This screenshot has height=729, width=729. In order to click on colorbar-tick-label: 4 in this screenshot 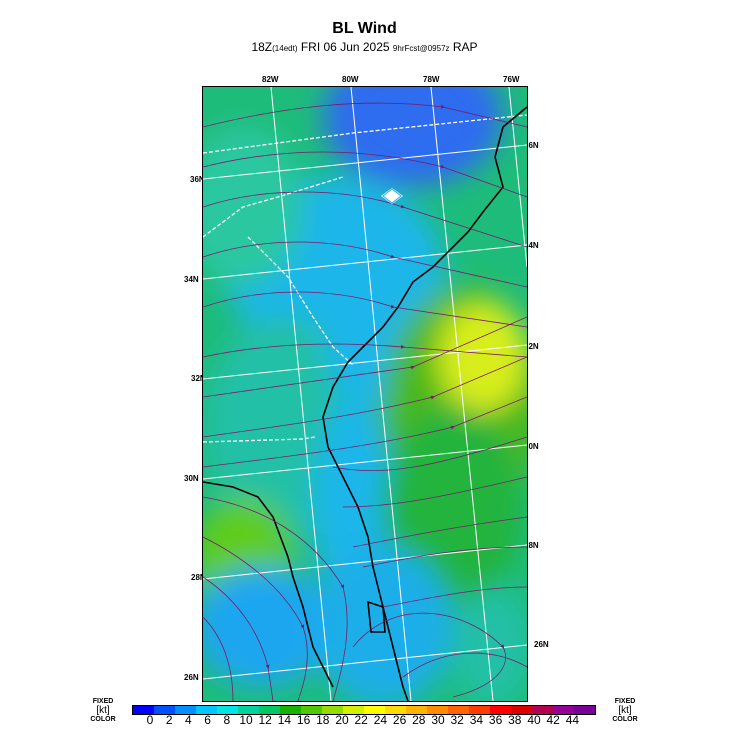, I will do `click(188, 720)`.